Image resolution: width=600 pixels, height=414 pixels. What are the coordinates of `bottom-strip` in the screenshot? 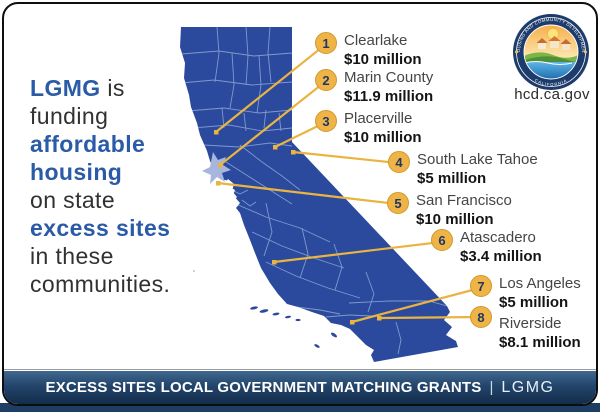 It's located at (300, 407).